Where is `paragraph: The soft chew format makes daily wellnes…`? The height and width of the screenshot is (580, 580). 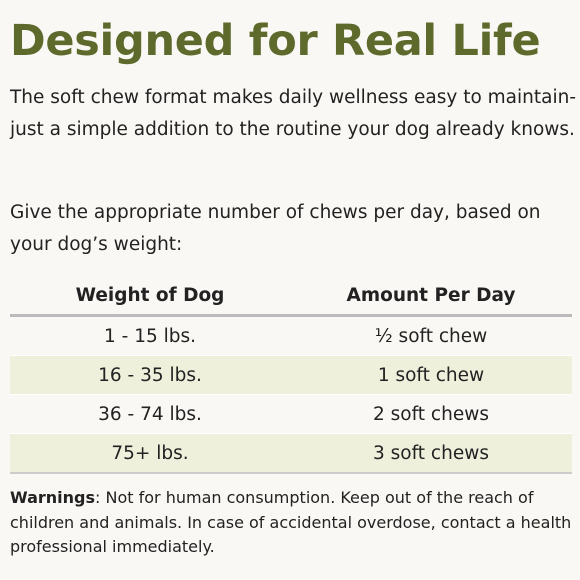 paragraph: The soft chew format makes daily wellnes… is located at coordinates (293, 113).